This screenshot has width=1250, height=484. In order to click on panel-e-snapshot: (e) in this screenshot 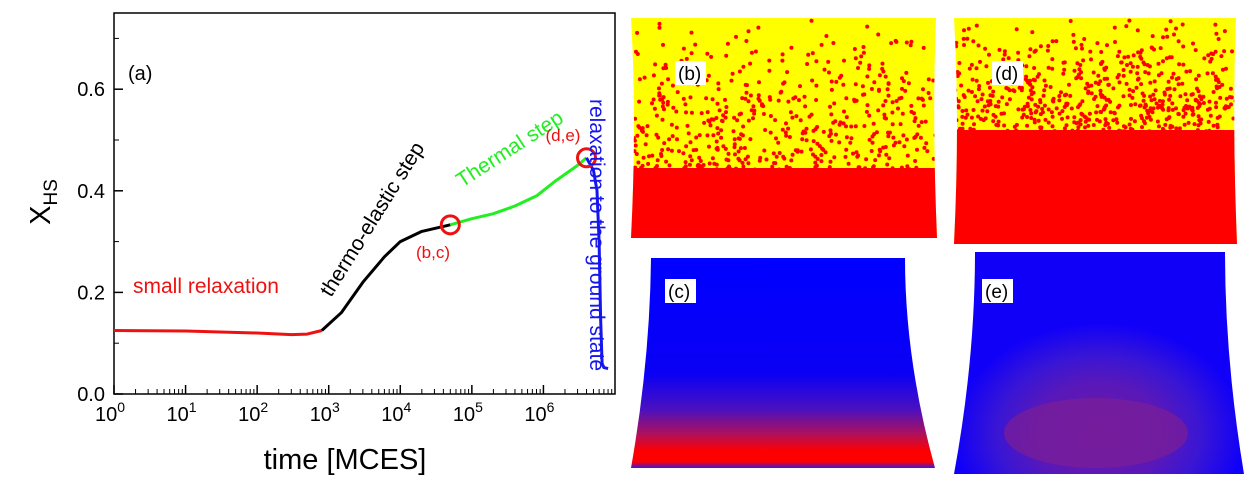, I will do `click(1099, 363)`.